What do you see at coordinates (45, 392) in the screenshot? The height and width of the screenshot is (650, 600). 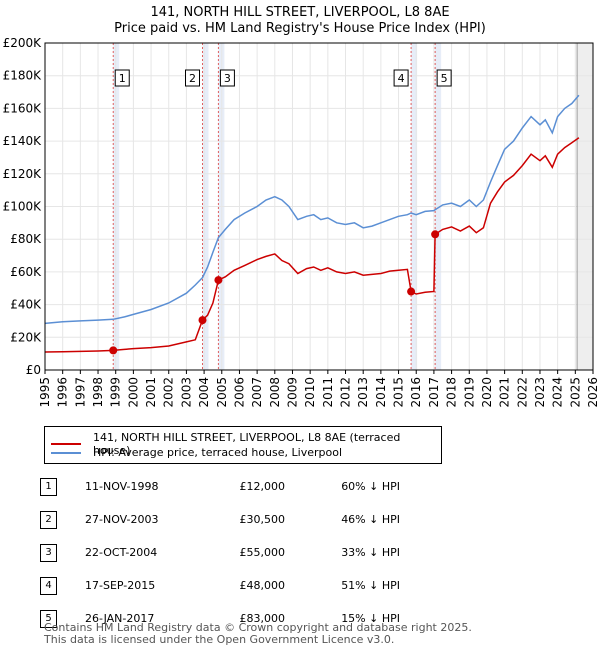 I see `x-tick-label: 1995` at bounding box center [45, 392].